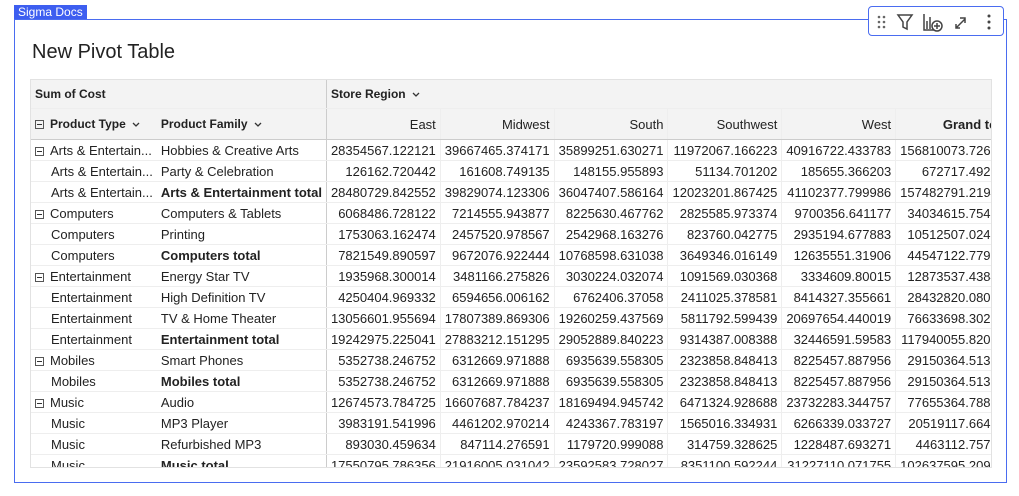  I want to click on value-cell: 2825585.973374, so click(724, 213).